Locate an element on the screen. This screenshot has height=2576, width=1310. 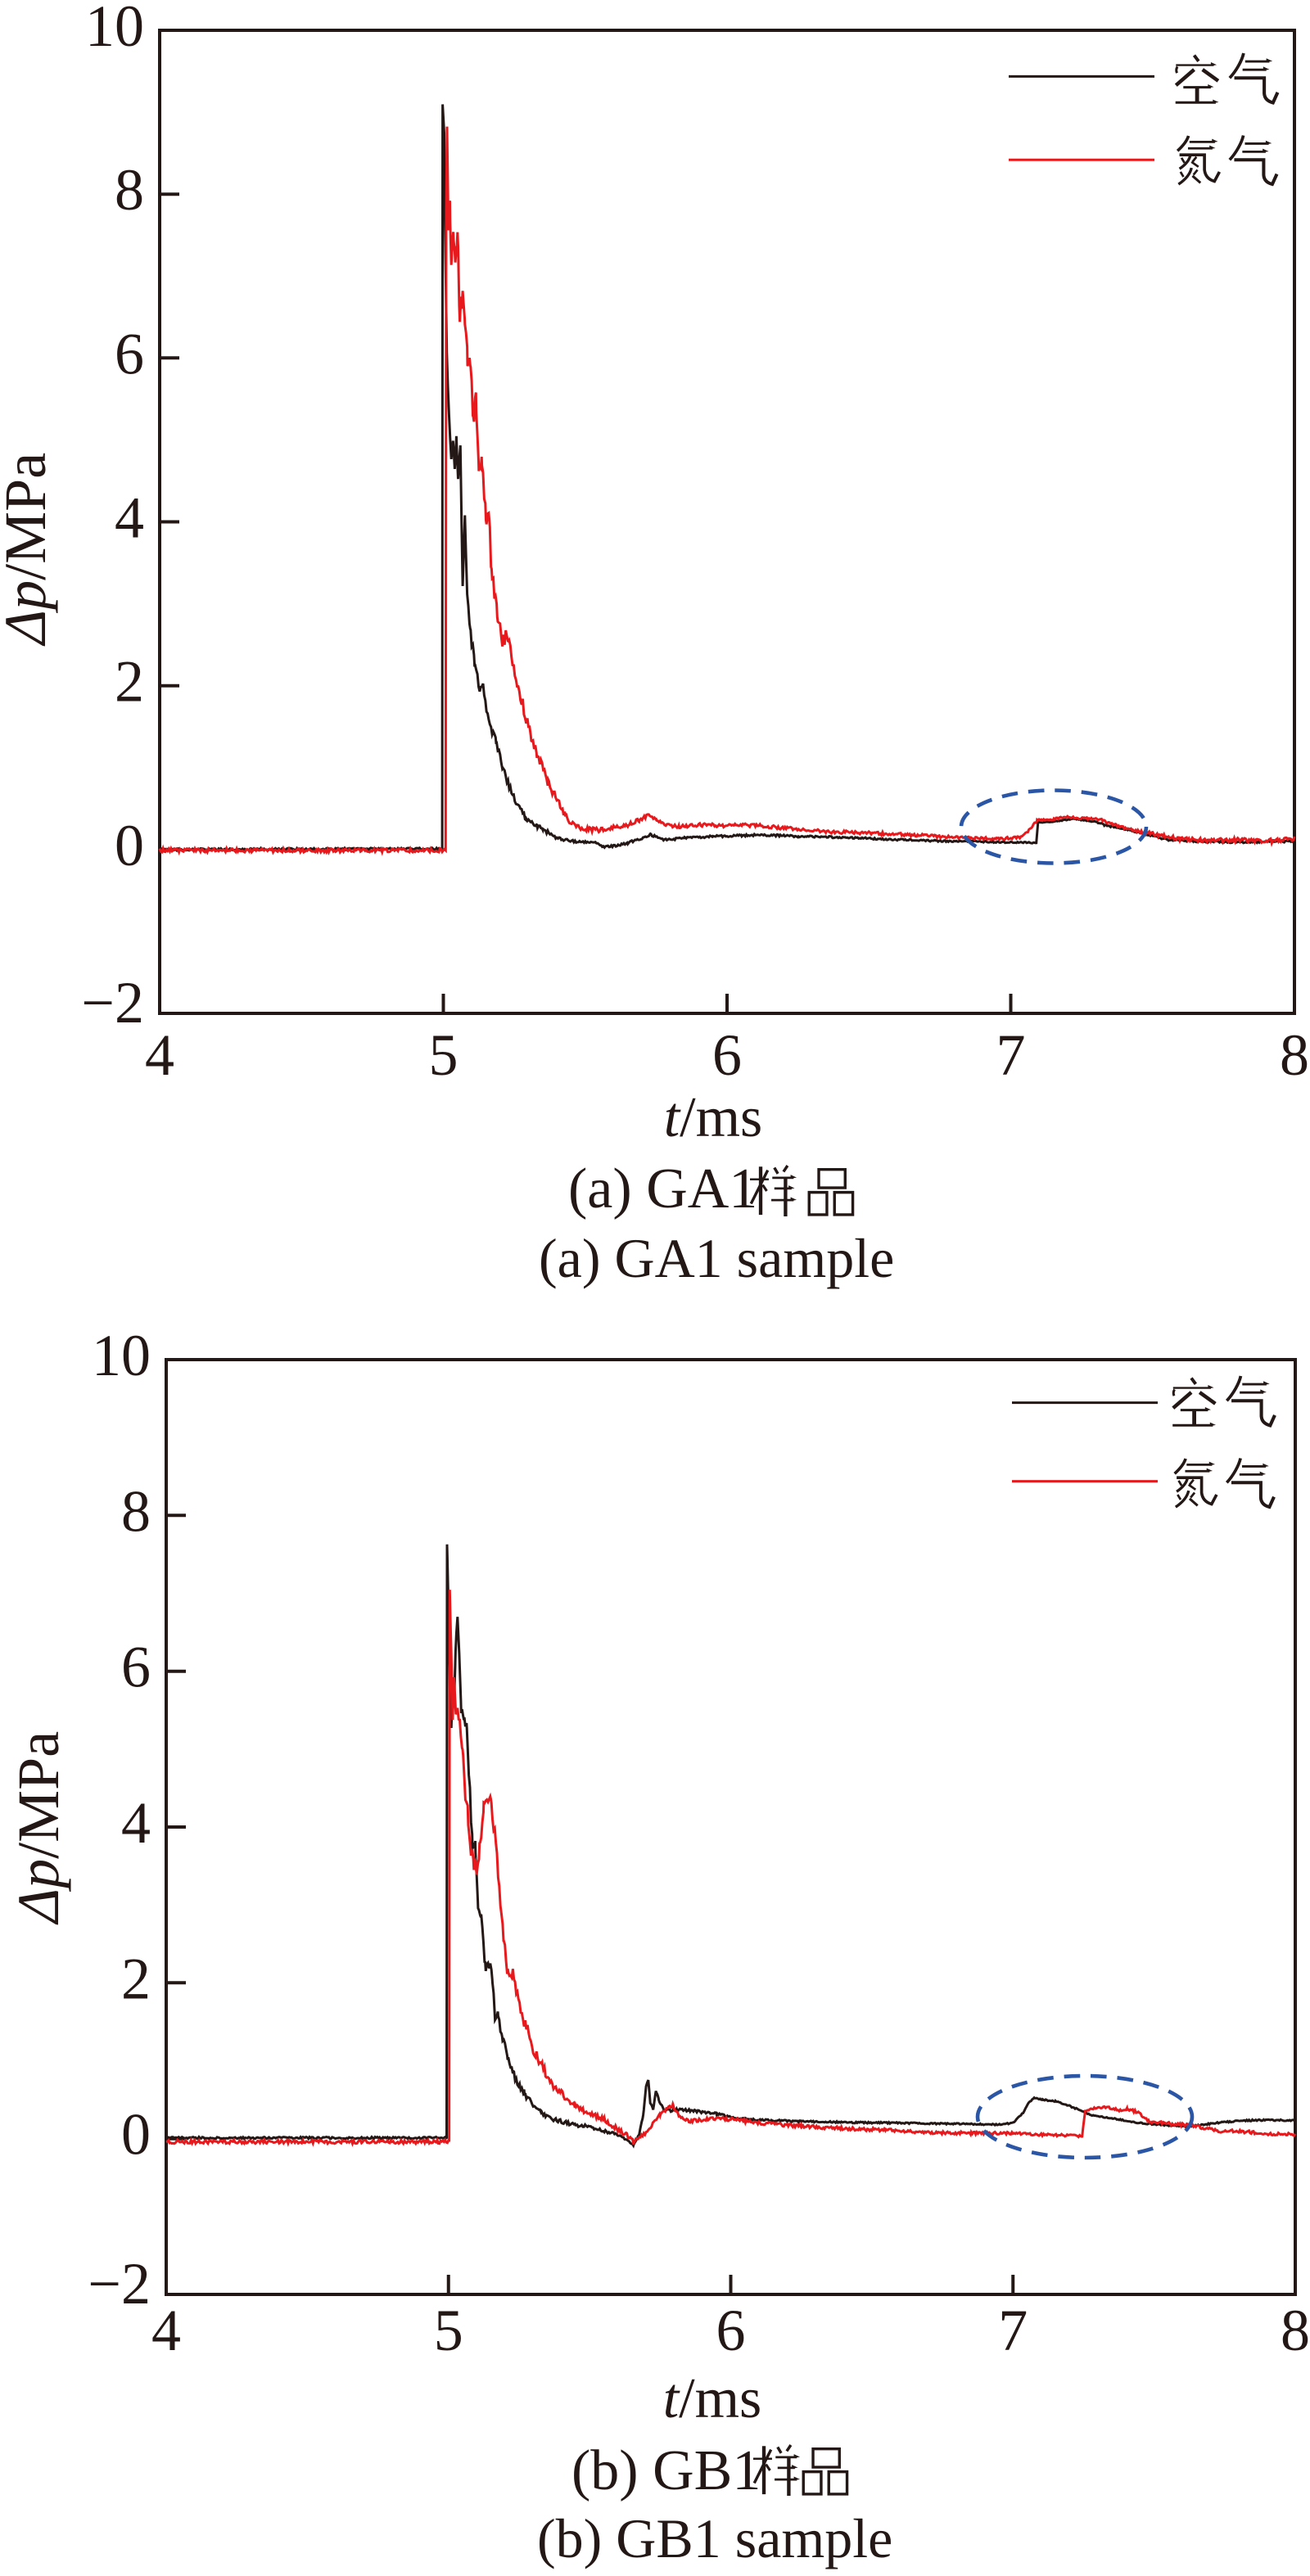
svg-text: (a) GA1 sample is located at coordinates (716, 1258).